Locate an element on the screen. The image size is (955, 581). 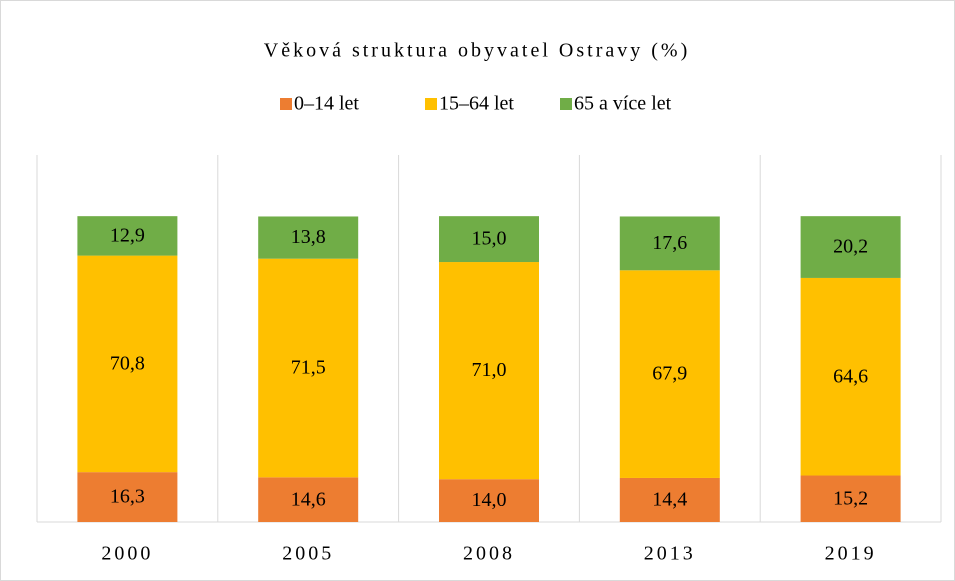
x-tick-label: 2000 is located at coordinates (127, 554).